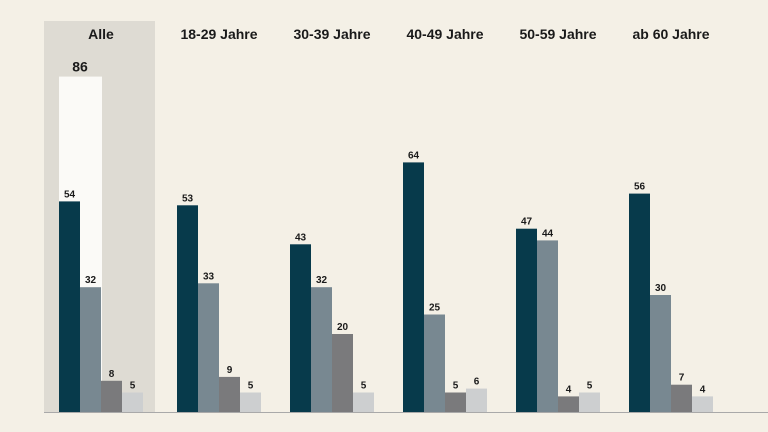 Image resolution: width=768 pixels, height=432 pixels. I want to click on bar-s0-g2, so click(300, 328).